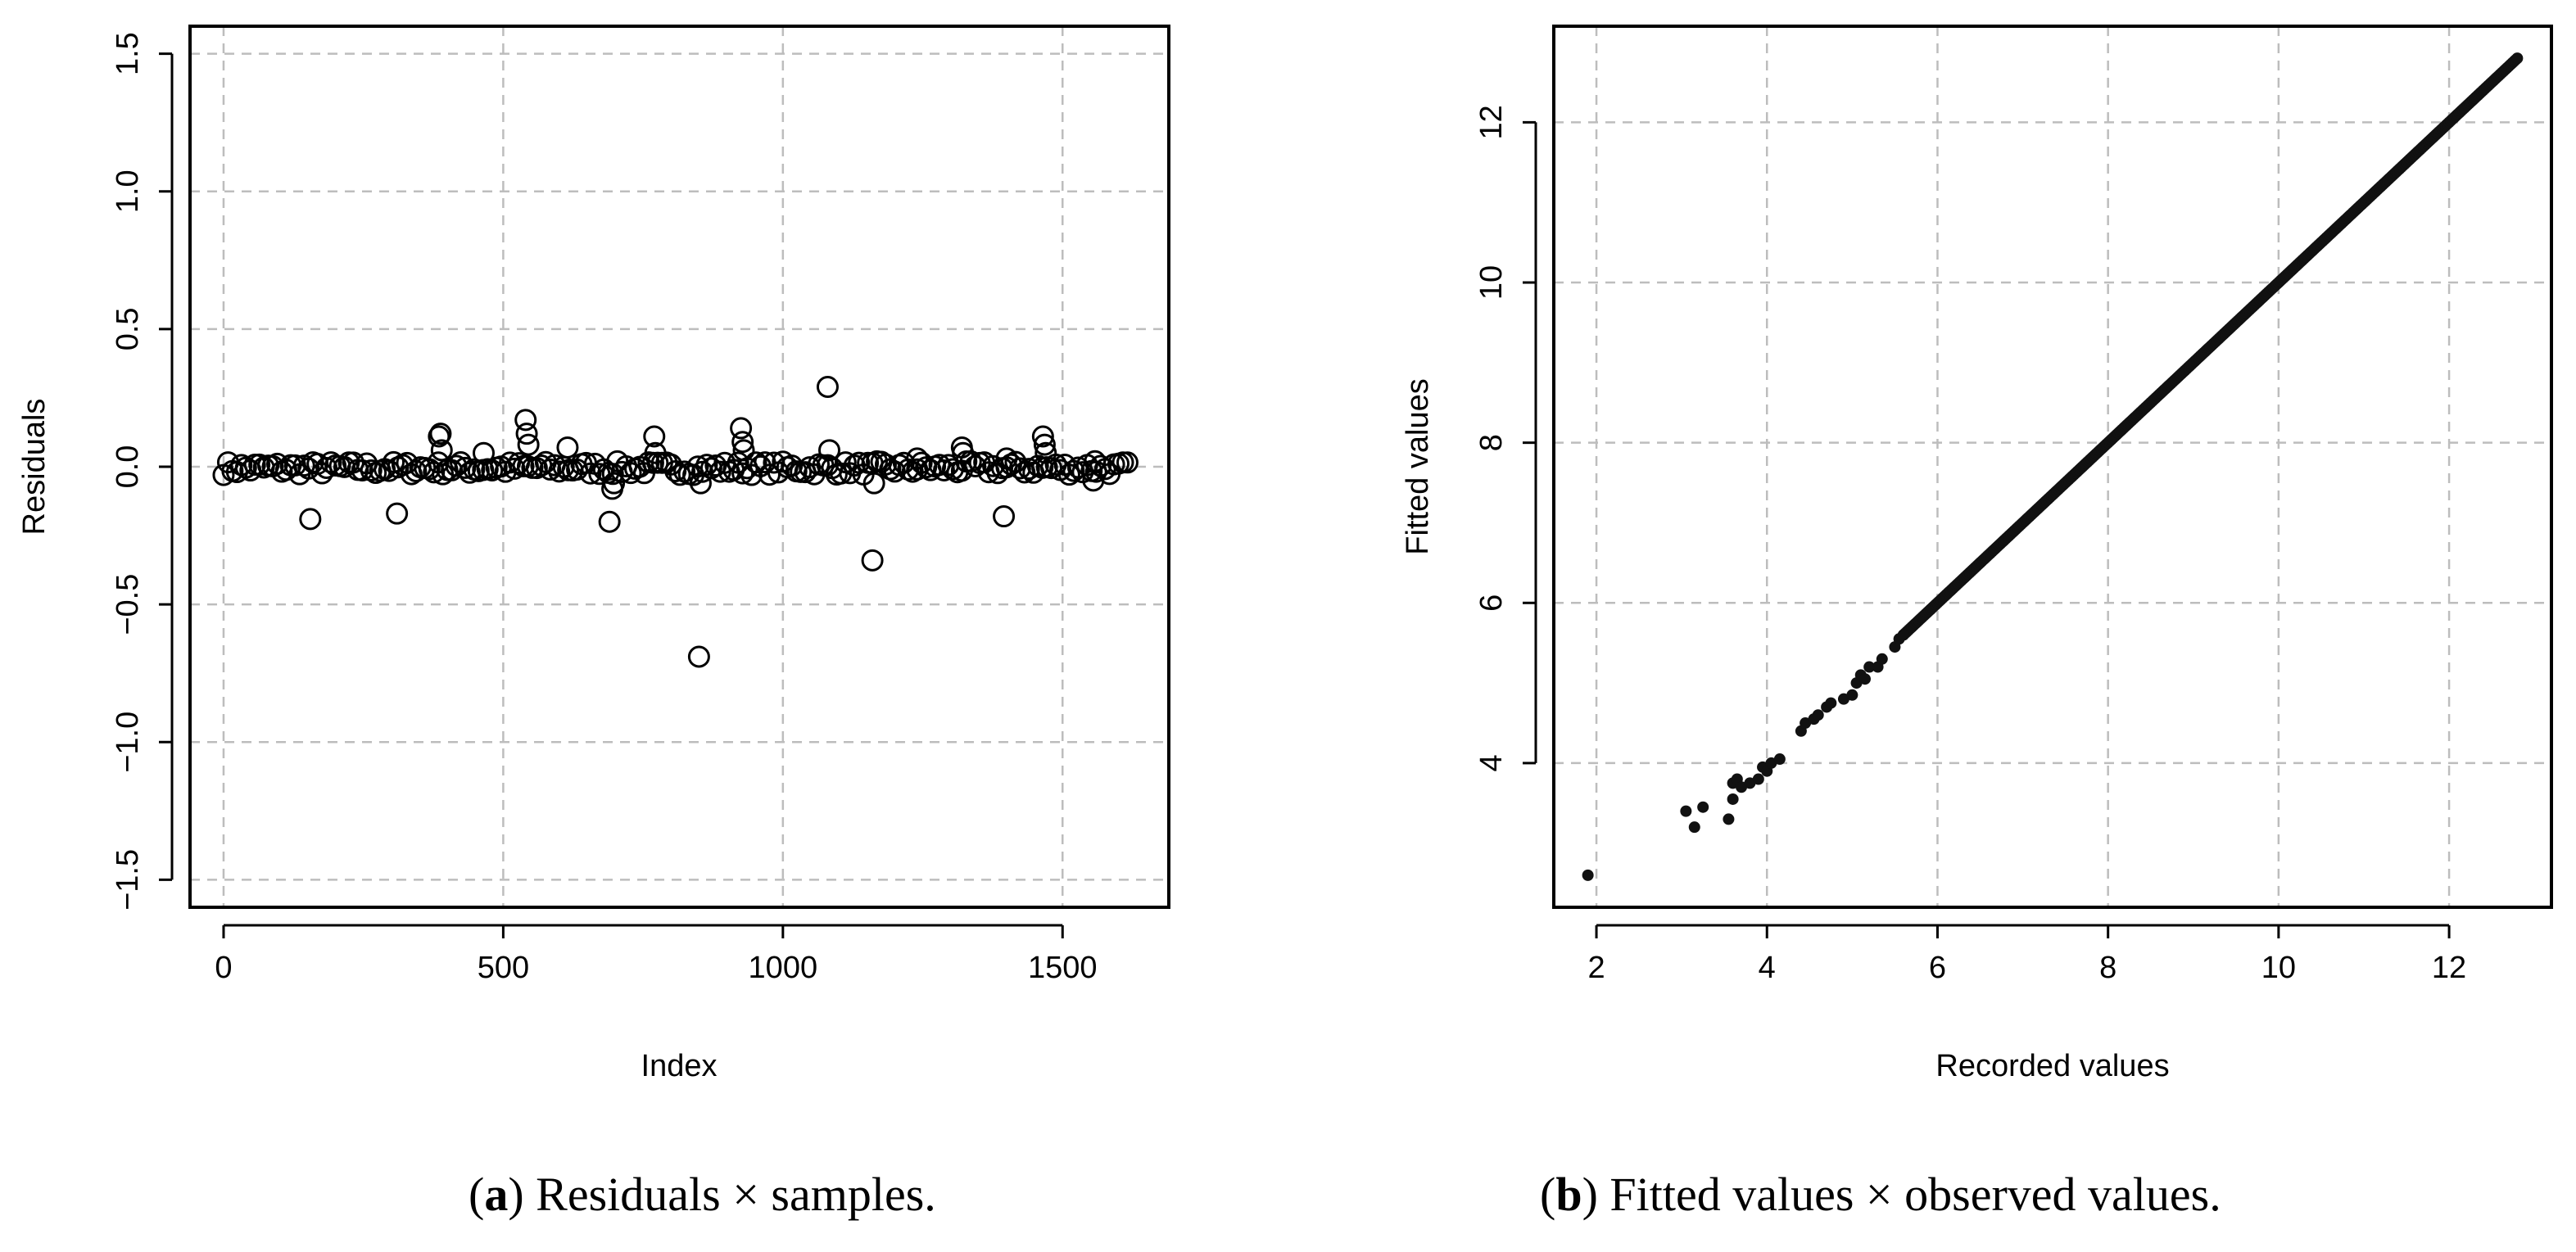 This screenshot has height=1252, width=2576. What do you see at coordinates (1491, 442) in the screenshot?
I see `panel-b-y-tick-label: 8` at bounding box center [1491, 442].